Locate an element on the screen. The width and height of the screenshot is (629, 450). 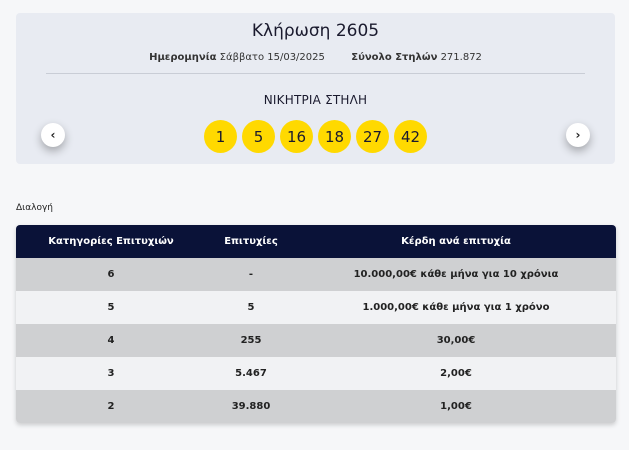
winners-cell: - is located at coordinates (251, 274).